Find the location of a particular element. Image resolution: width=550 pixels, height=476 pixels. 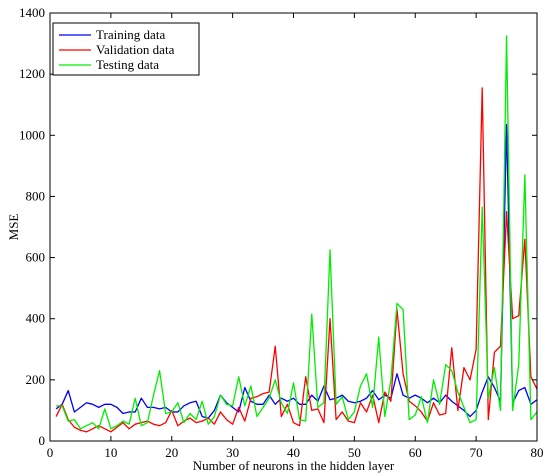

y-tick-label: 1000 is located at coordinates (32, 134).